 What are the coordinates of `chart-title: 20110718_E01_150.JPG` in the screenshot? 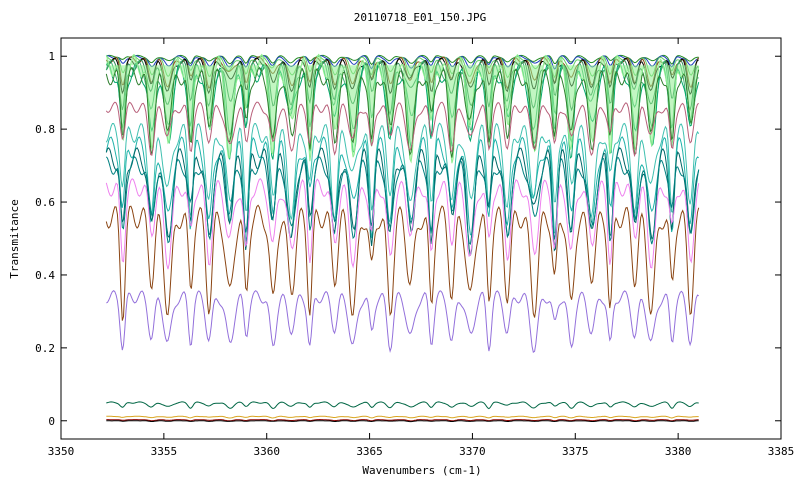 It's located at (420, 17).